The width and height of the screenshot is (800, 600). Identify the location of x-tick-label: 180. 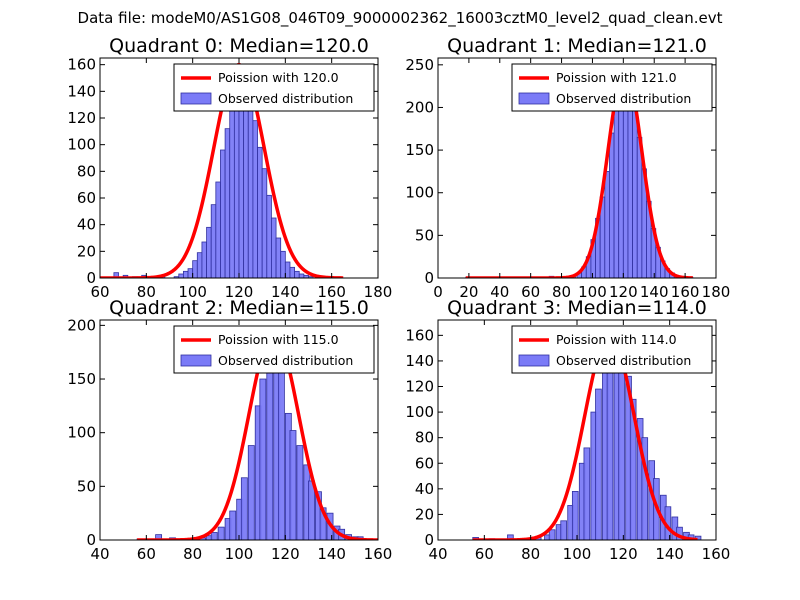
(716, 292).